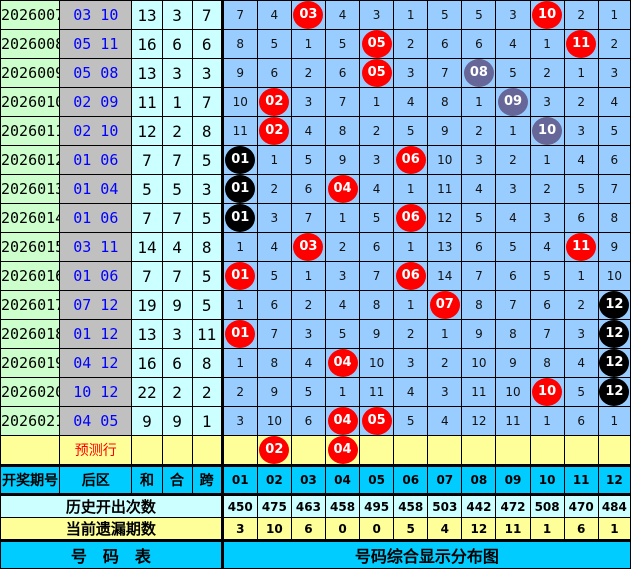 The image size is (631, 569). What do you see at coordinates (479, 529) in the screenshot?
I see `current-miss-count: 12` at bounding box center [479, 529].